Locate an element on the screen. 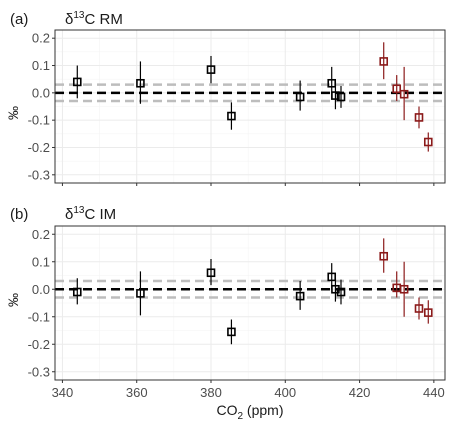 This screenshot has height=425, width=454. x-tick-label: 360 is located at coordinates (137, 392).